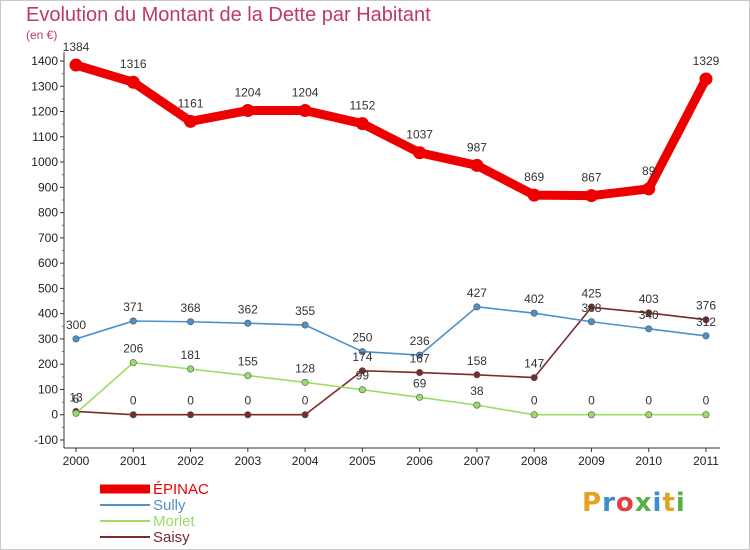 This screenshot has width=750, height=550. I want to click on data-label: 13, so click(76, 397).